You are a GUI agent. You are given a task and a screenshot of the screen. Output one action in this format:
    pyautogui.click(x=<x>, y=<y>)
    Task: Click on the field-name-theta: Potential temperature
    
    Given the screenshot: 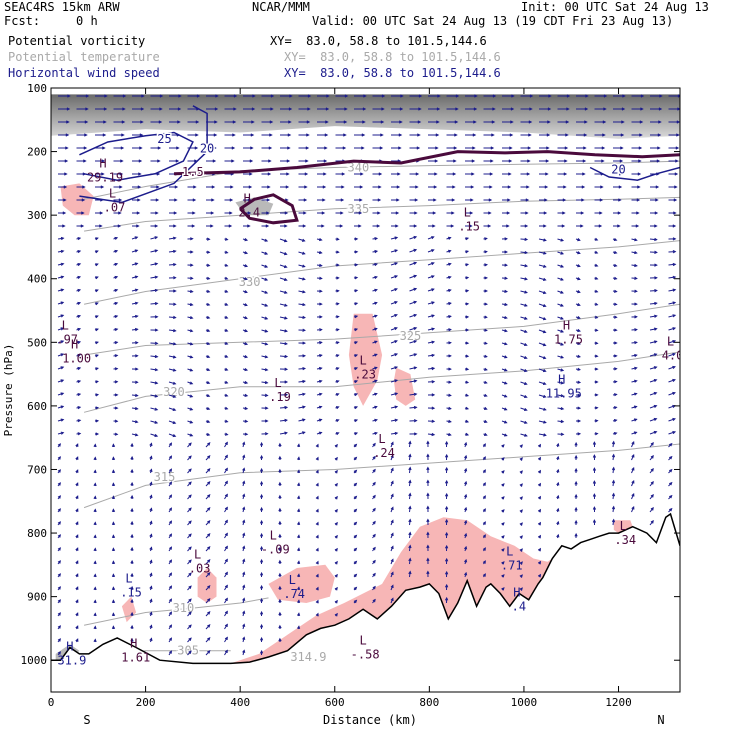 What is the action you would take?
    pyautogui.click(x=84, y=57)
    